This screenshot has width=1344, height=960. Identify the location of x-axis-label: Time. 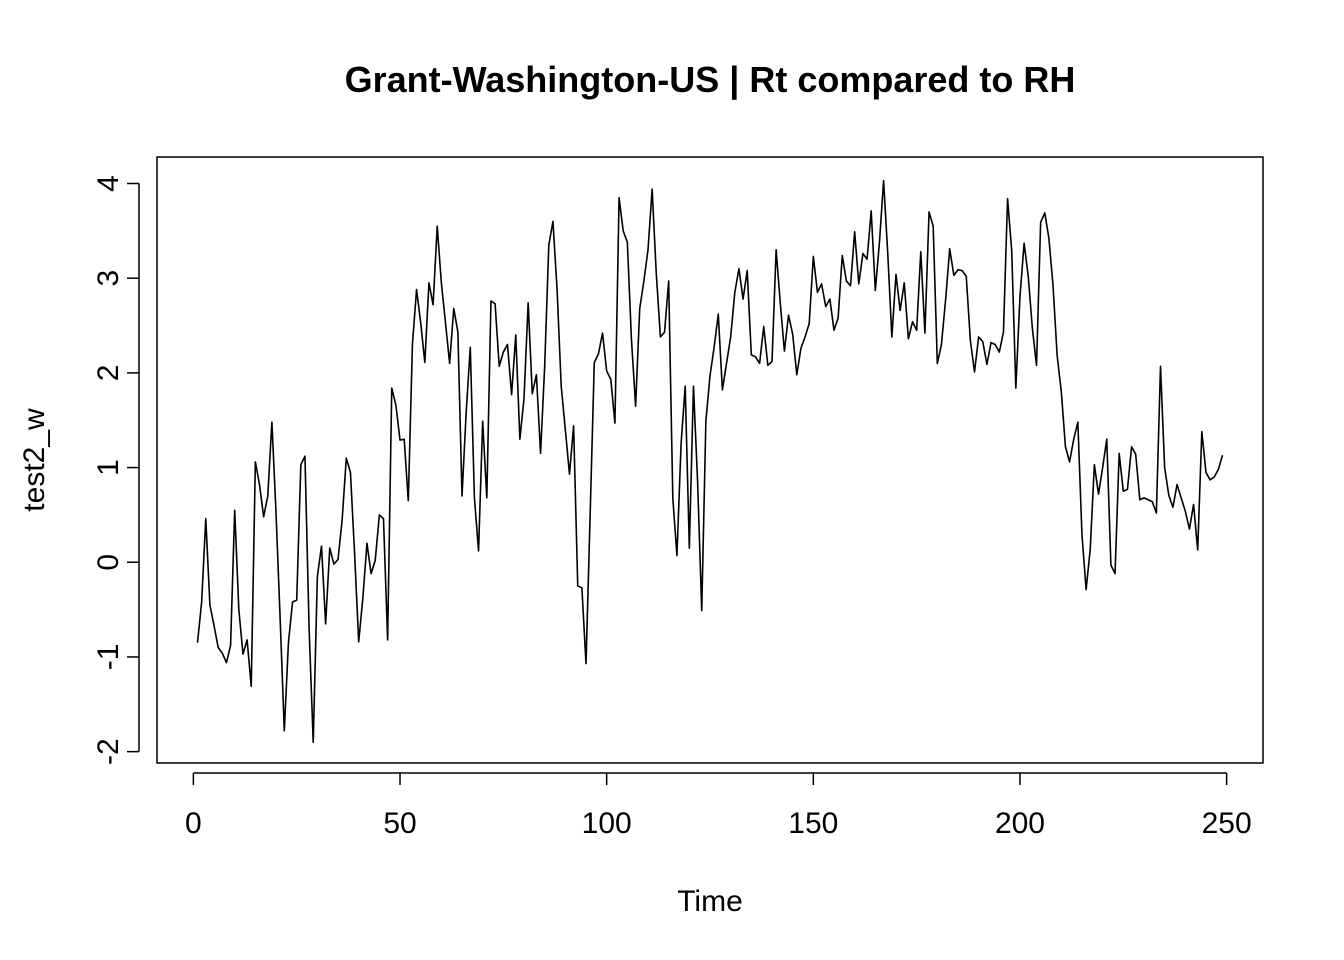
(710, 901).